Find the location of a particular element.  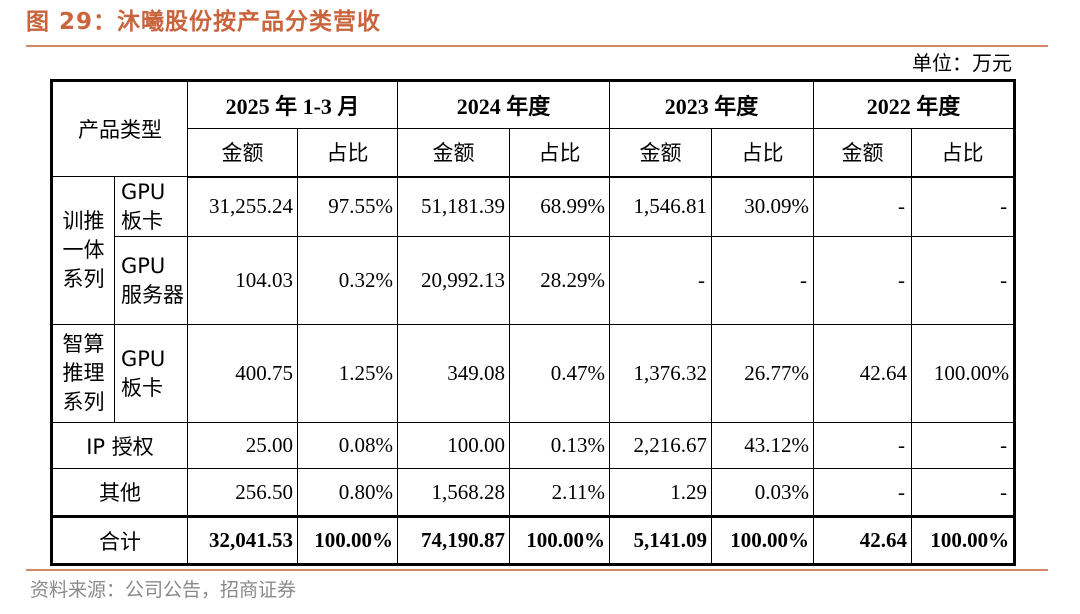

cell-amount: 74,190.87 is located at coordinates (454, 540).